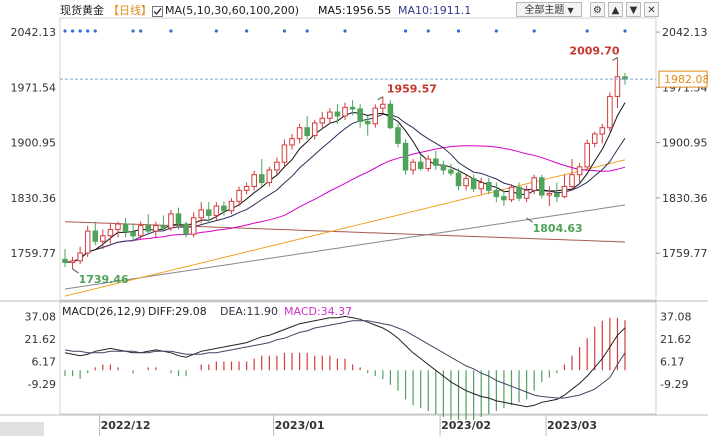  Describe the element at coordinates (466, 425) in the screenshot. I see `x-tick-label: 2023/02` at that location.